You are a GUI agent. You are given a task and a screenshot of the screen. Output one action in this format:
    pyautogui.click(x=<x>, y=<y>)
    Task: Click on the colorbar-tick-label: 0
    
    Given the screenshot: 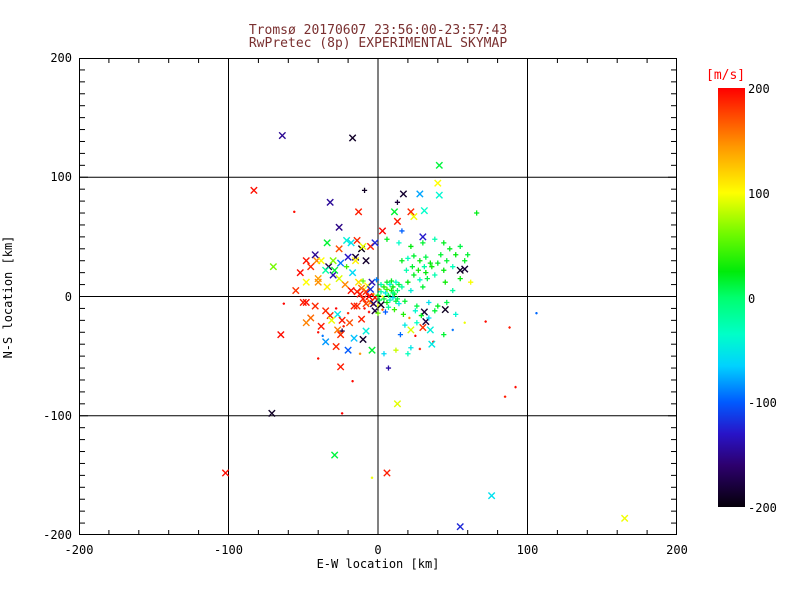 What is the action you would take?
    pyautogui.click(x=752, y=298)
    